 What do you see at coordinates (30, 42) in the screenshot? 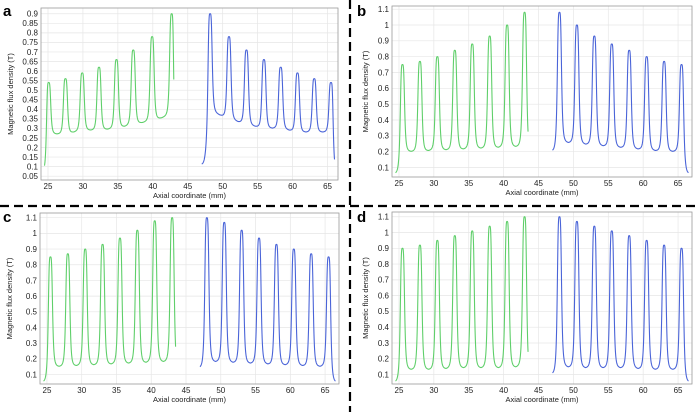
I see `y-tick-label: 0.75` at bounding box center [30, 42].